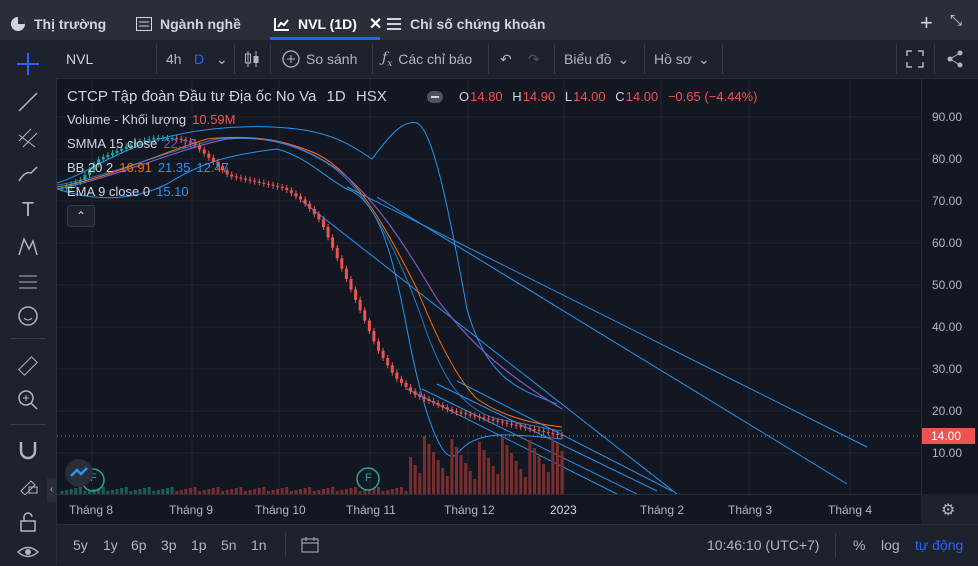 The image size is (978, 566). What do you see at coordinates (79, 59) in the screenshot?
I see `symbol-search: NVL` at bounding box center [79, 59].